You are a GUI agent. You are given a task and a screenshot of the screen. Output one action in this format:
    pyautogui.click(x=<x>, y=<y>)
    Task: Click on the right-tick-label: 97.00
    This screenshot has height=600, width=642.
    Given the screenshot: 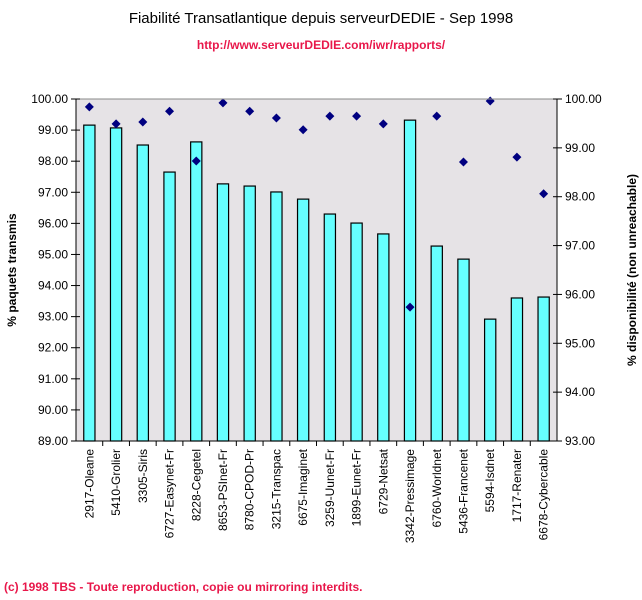 What is the action you would take?
    pyautogui.click(x=580, y=246)
    